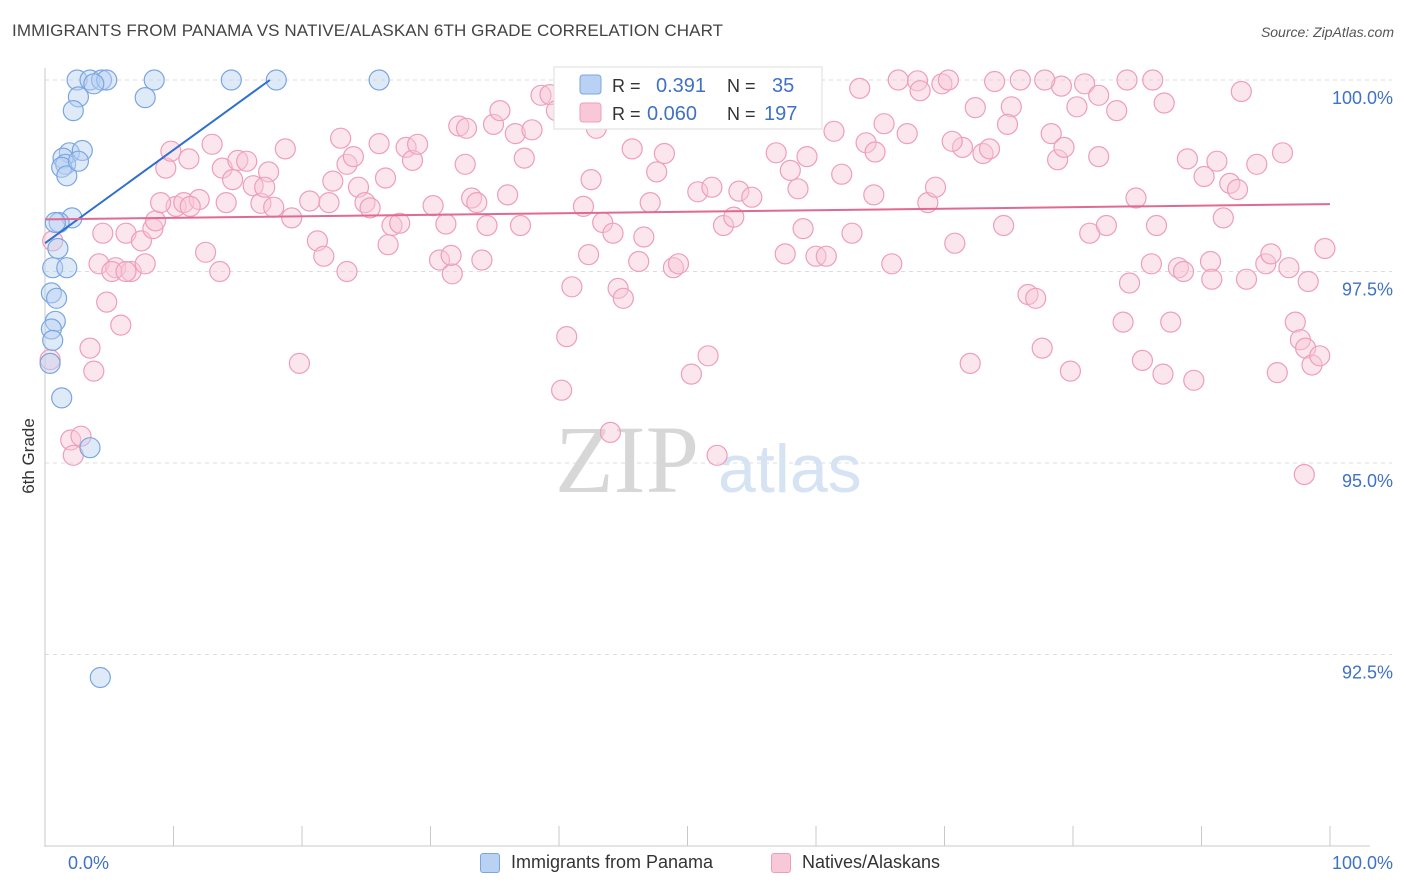 This screenshot has width=1406, height=892. I want to click on y-tick-label: 100.0%, so click(1362, 98).